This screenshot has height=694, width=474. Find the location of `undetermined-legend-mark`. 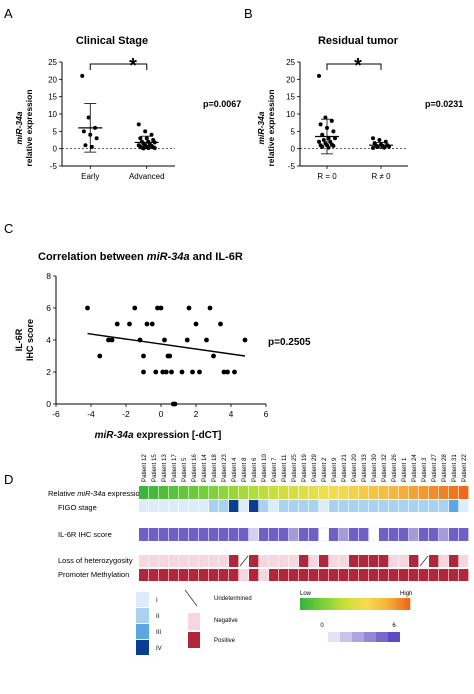

undetermined-legend-mark is located at coordinates (191, 598).